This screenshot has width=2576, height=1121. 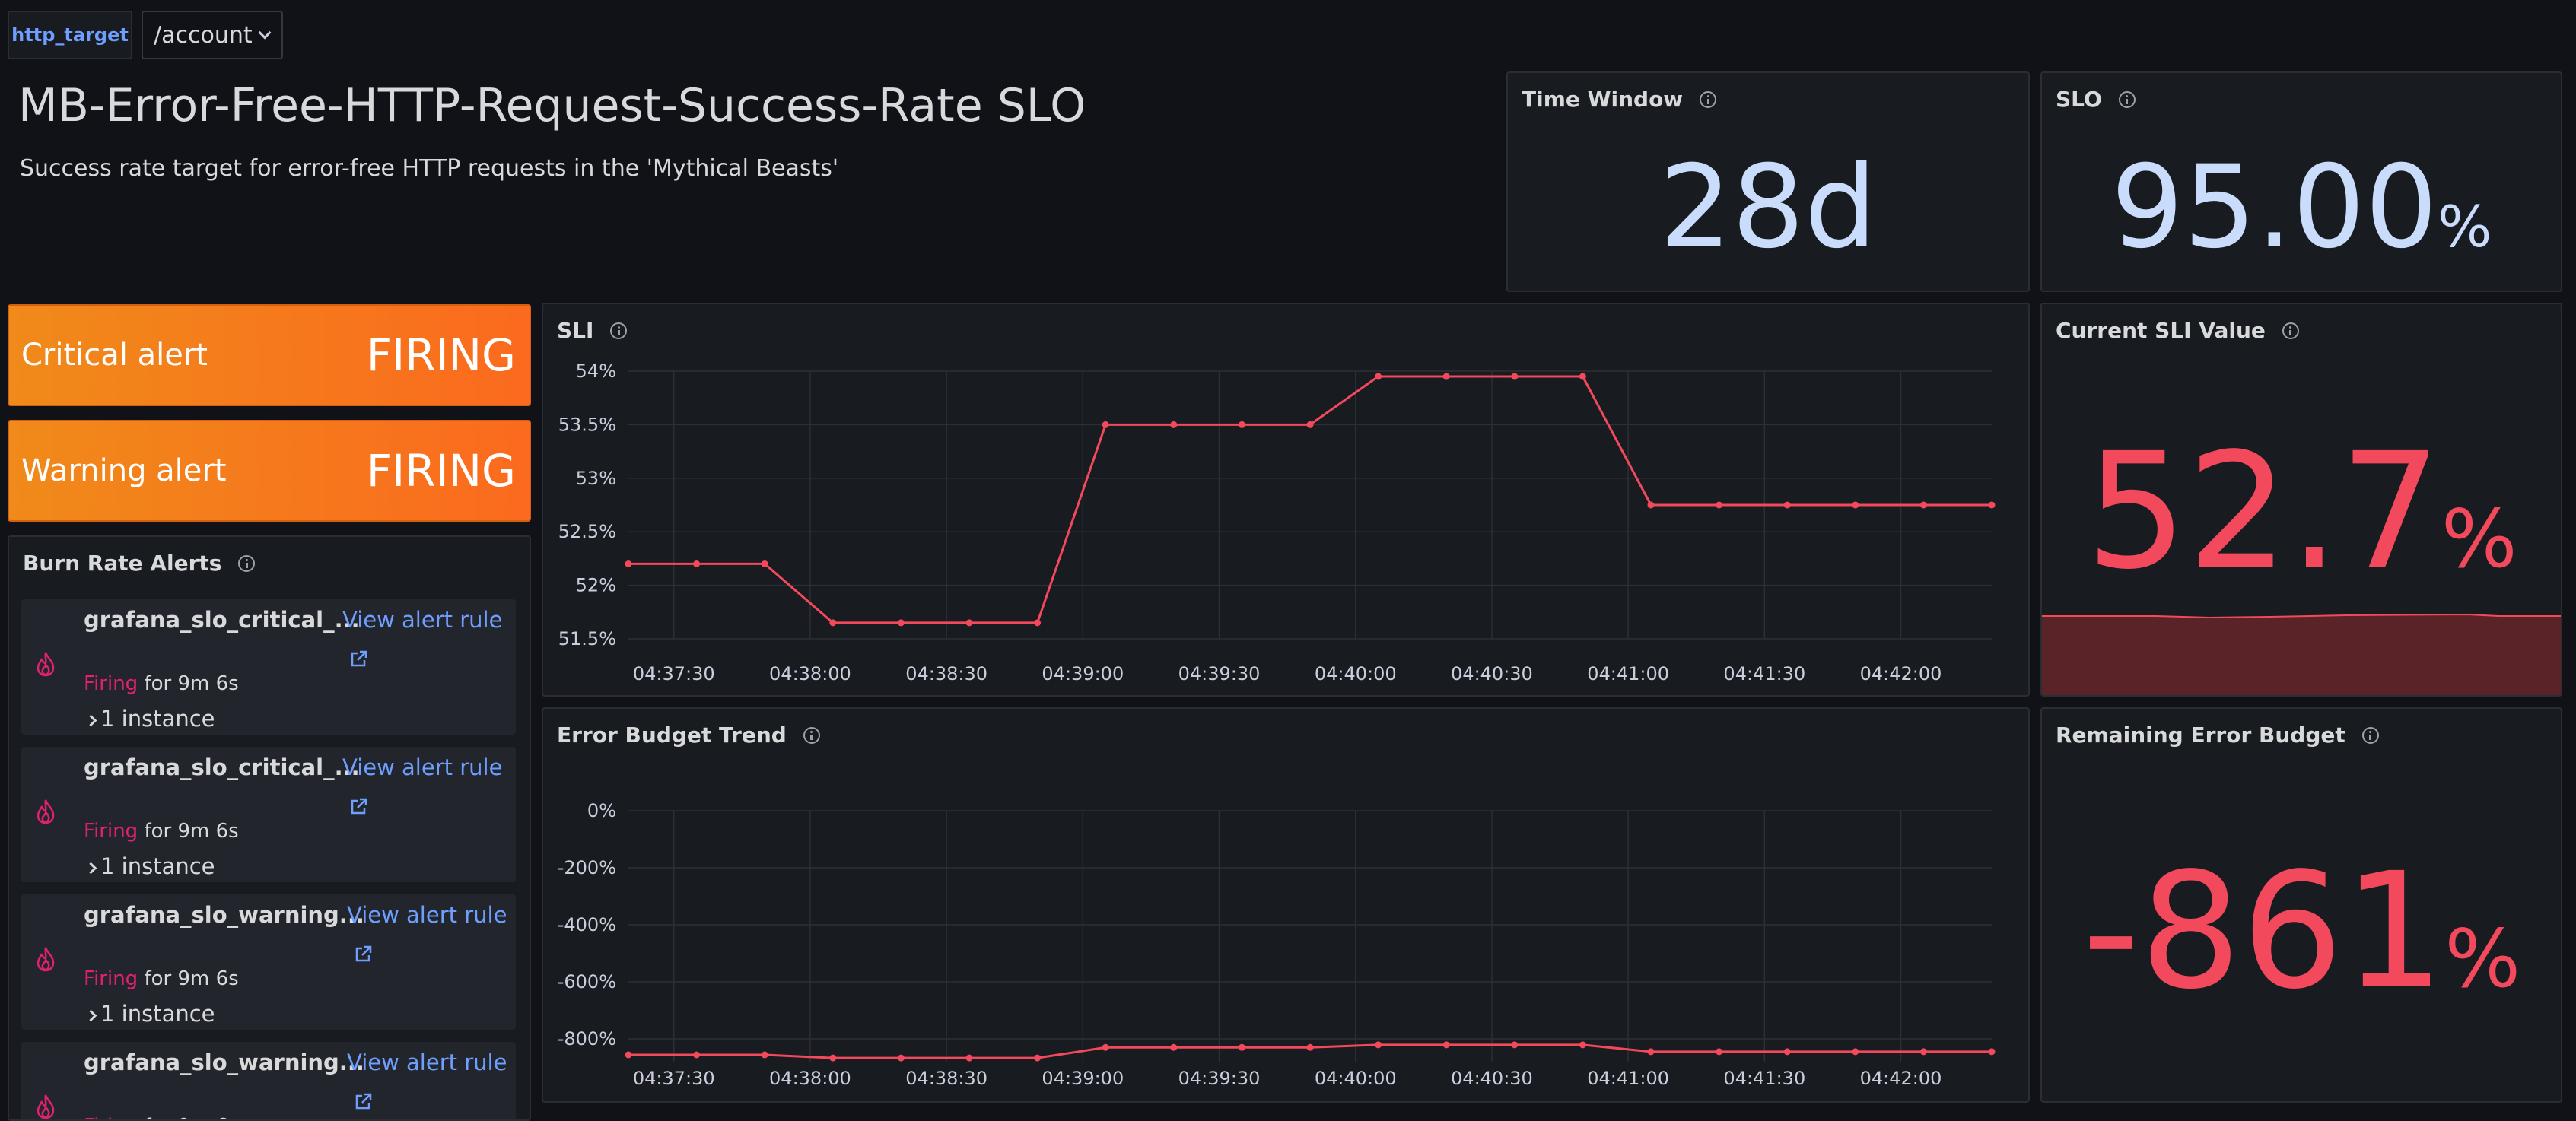 I want to click on burn-rate-title-row: Burn Rate Alerts, so click(x=139, y=563).